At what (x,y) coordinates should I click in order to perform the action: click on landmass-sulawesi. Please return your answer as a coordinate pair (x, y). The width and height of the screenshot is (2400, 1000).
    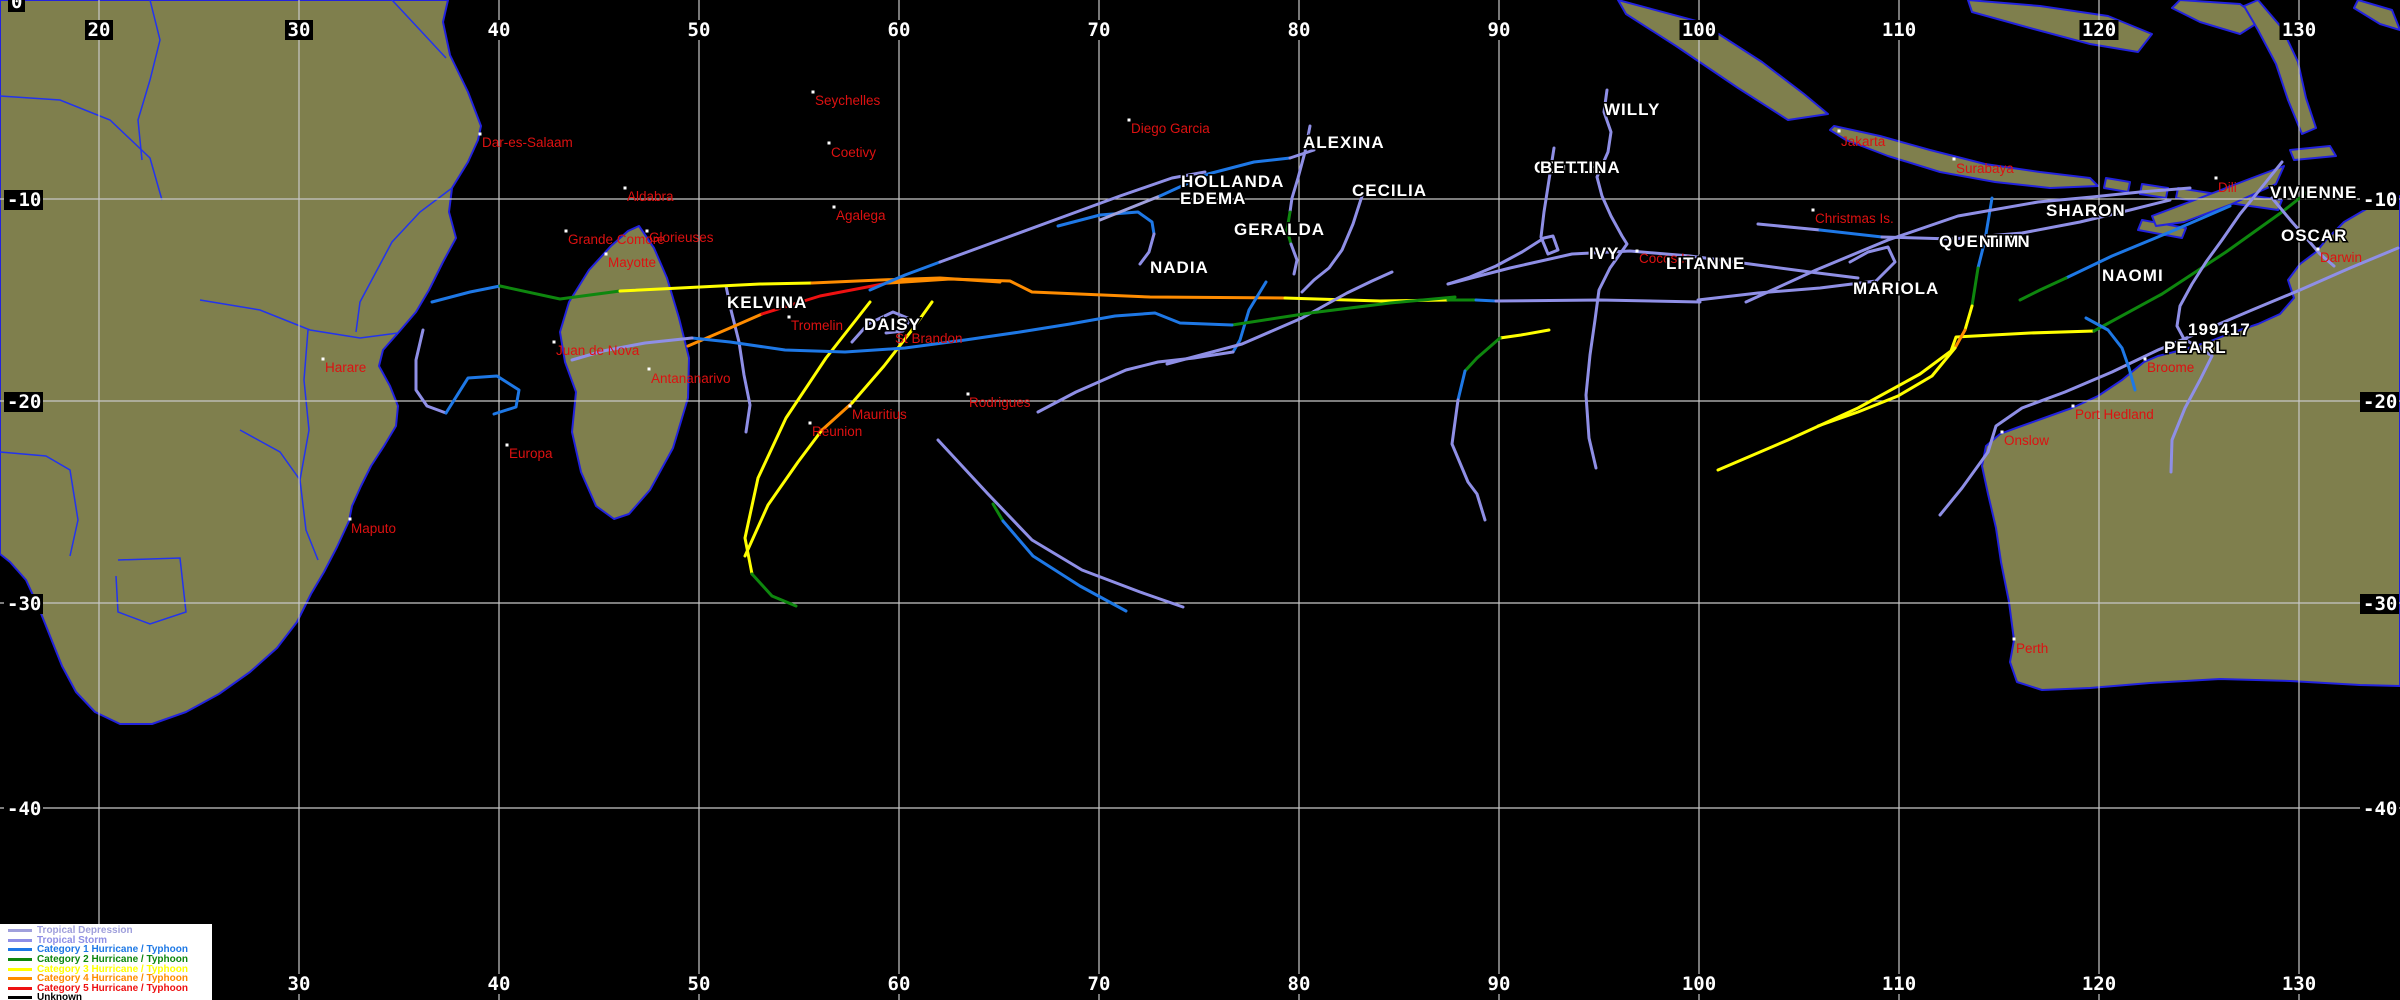
    Looking at the image, I should click on (2280, 67).